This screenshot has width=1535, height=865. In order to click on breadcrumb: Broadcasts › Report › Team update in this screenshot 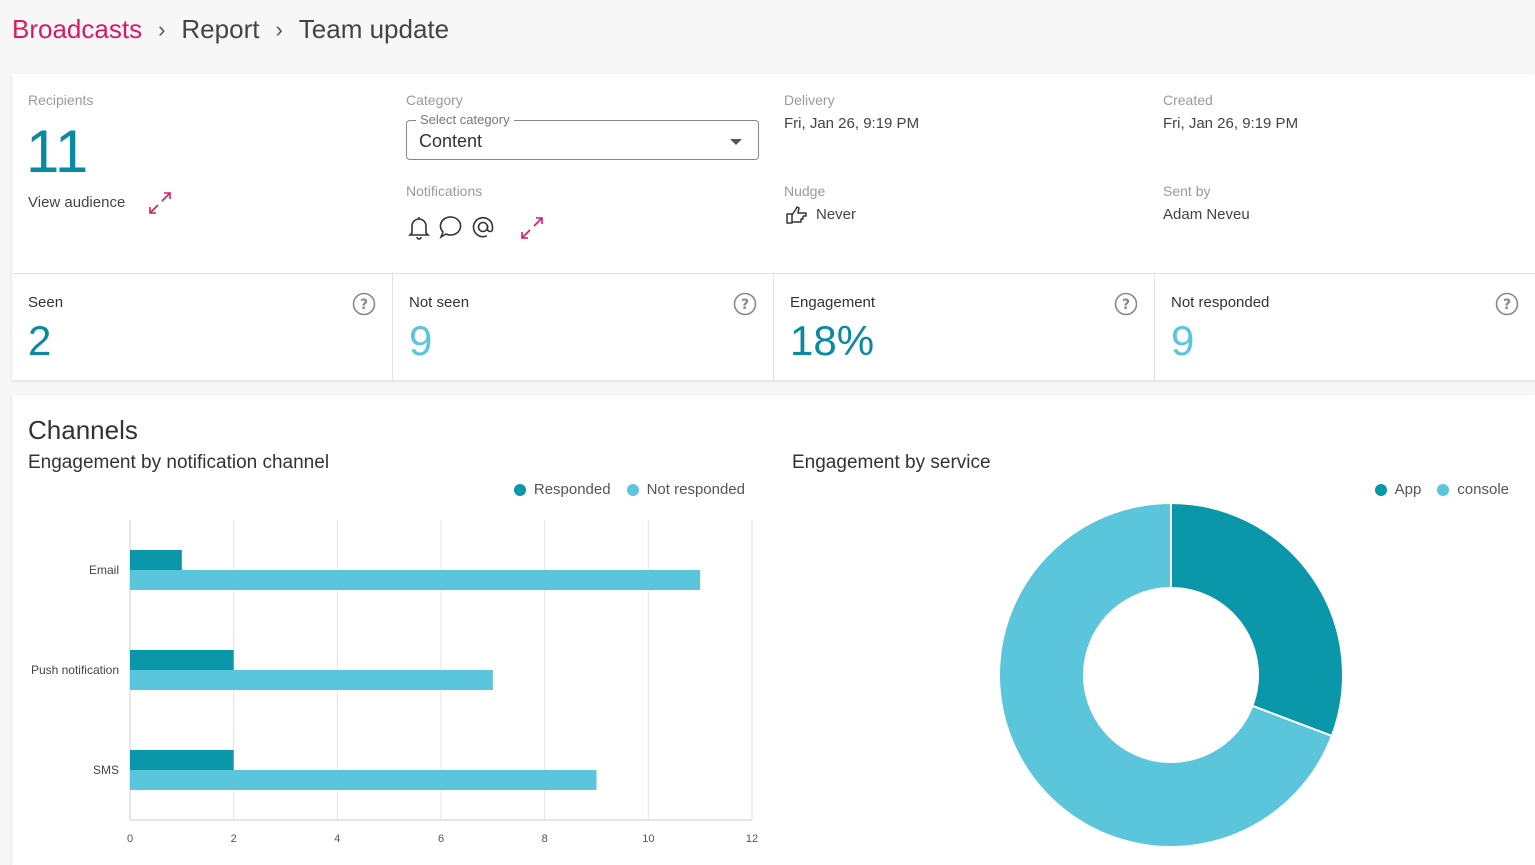, I will do `click(230, 29)`.